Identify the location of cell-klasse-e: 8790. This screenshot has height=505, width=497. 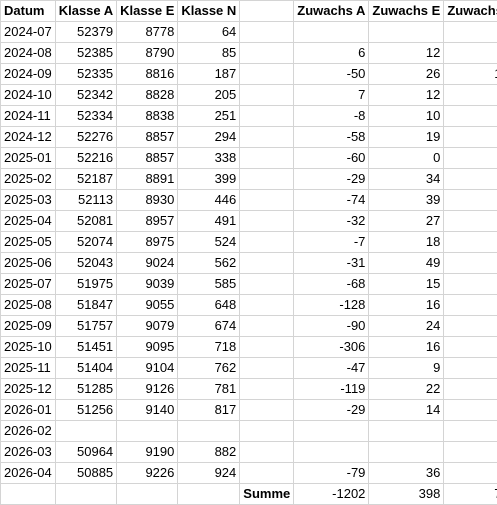
(147, 53).